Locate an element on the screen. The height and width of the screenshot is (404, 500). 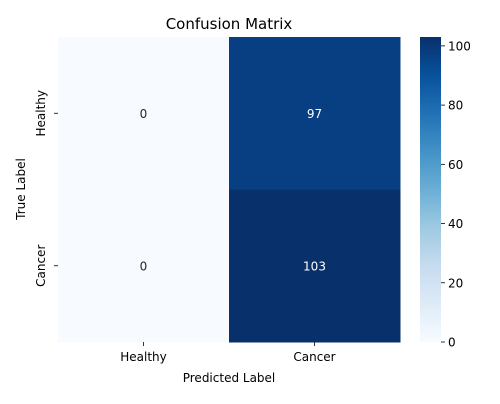
colorbar-tick-label: 0 is located at coordinates (452, 343).